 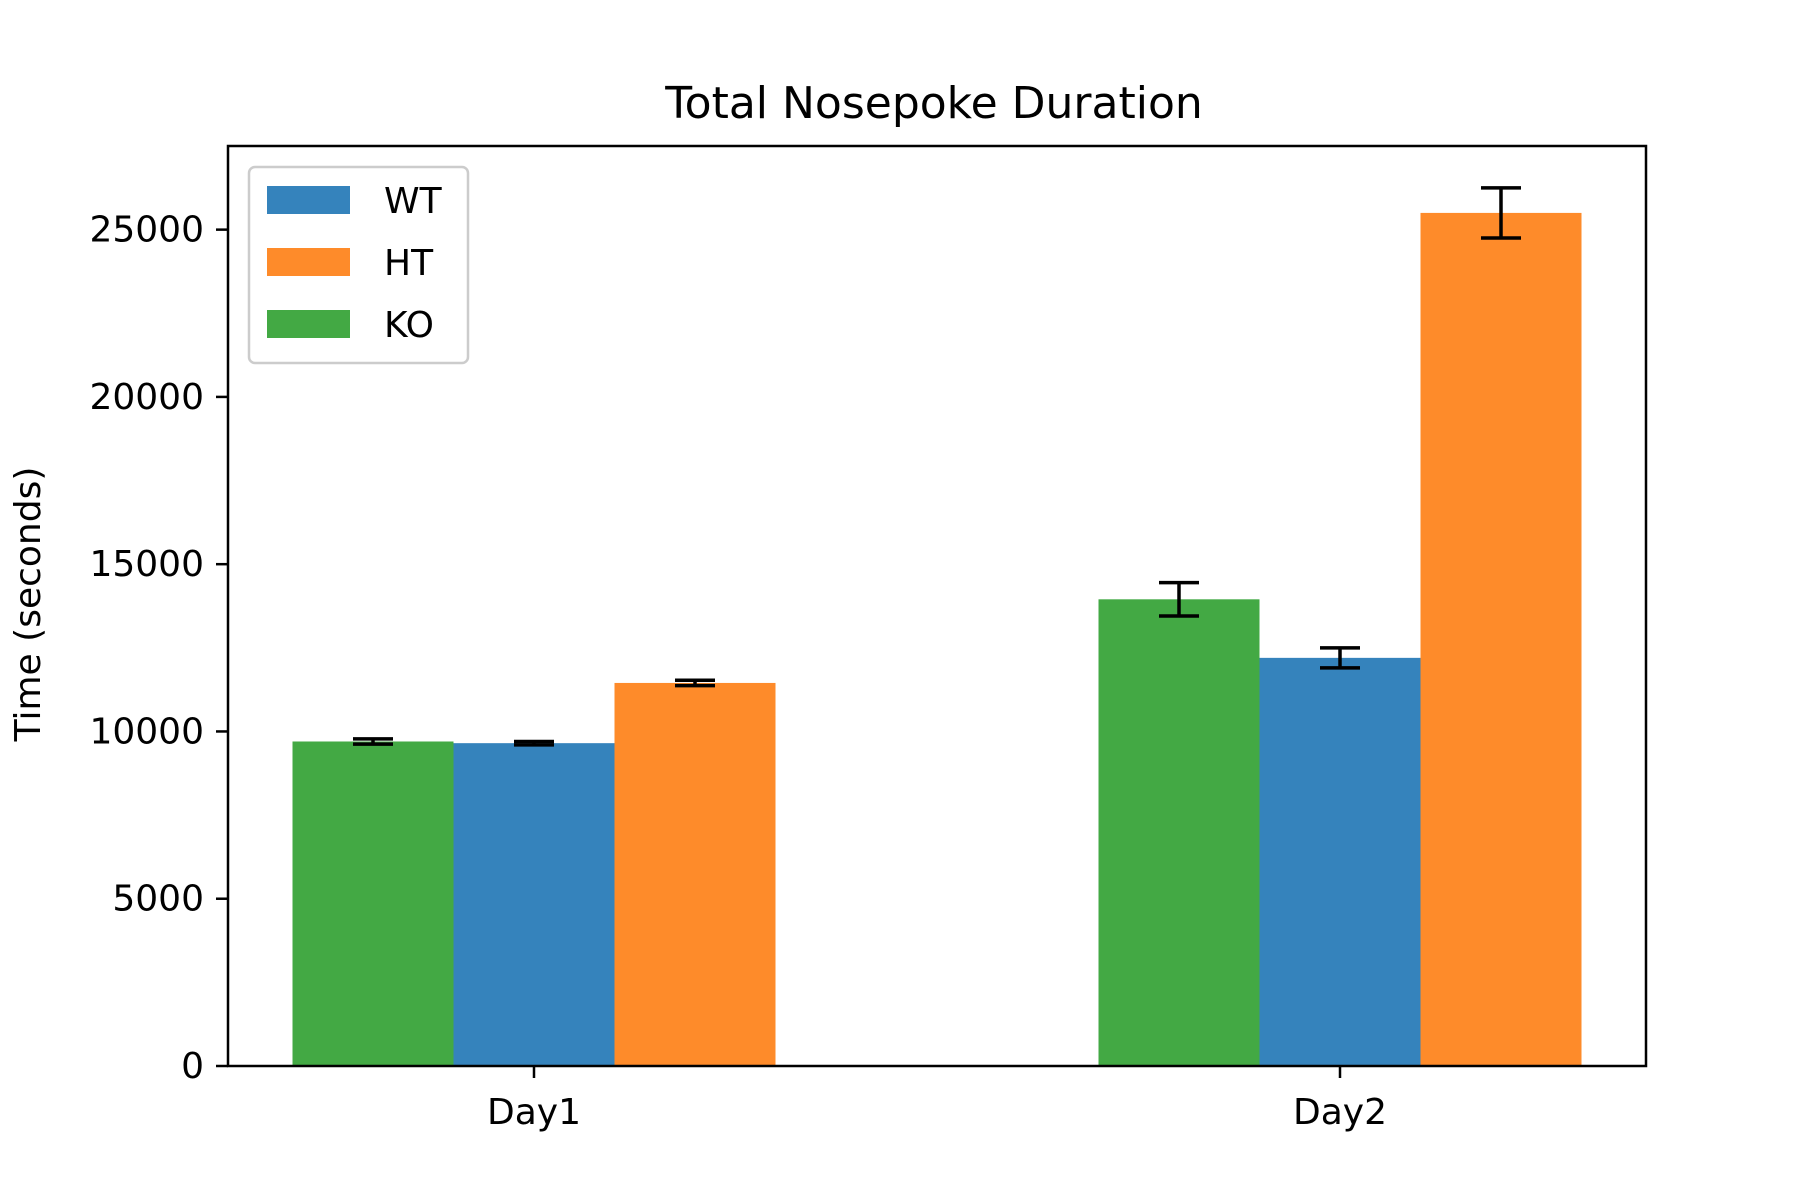 What do you see at coordinates (1501, 213) in the screenshot?
I see `error-bar-ht-day2` at bounding box center [1501, 213].